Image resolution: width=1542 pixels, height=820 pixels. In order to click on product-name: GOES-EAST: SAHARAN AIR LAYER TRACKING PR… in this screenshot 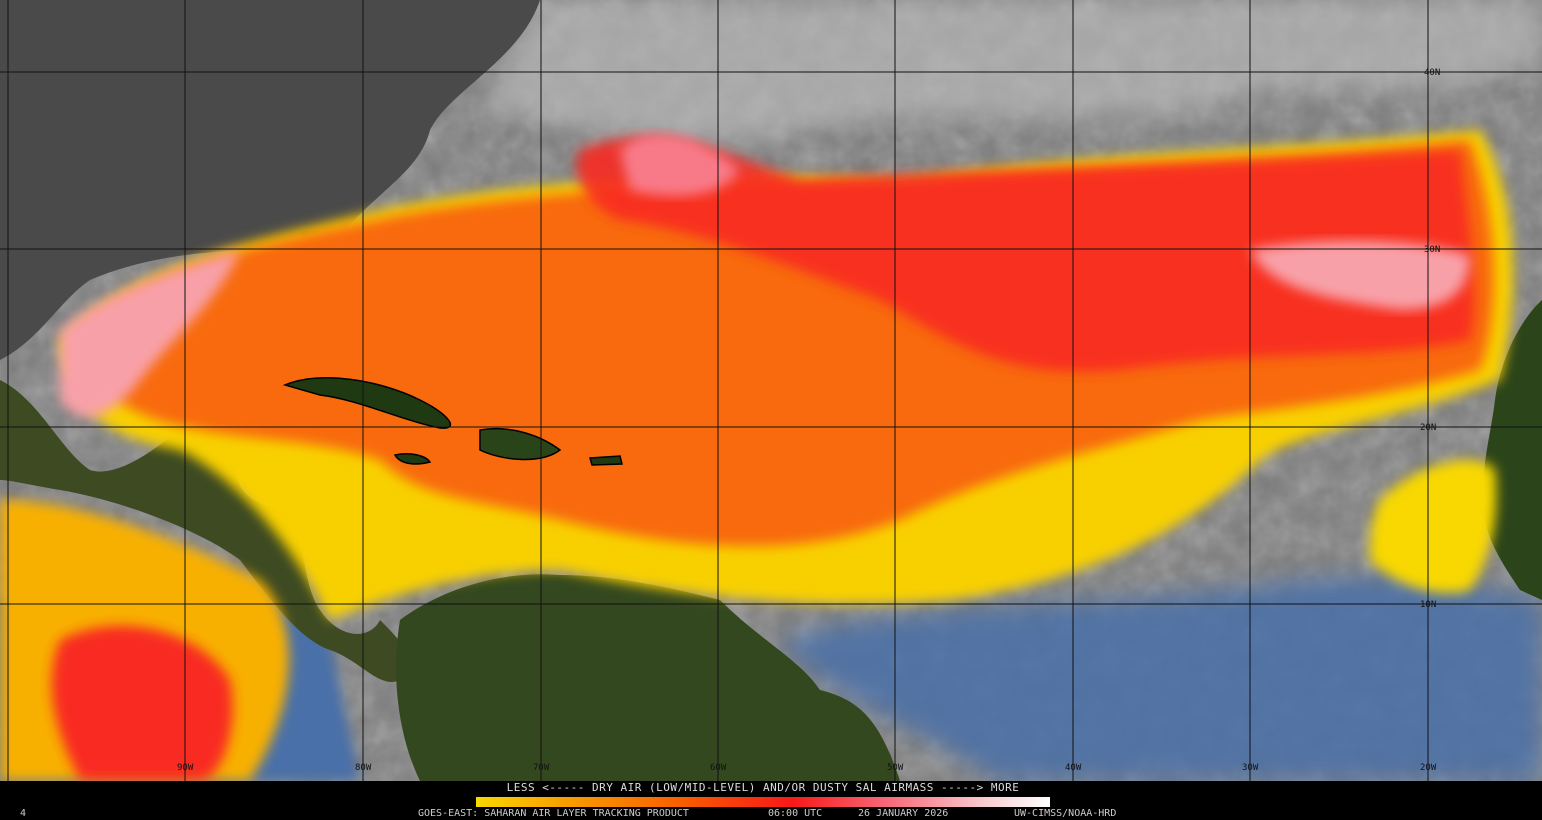, I will do `click(553, 813)`.